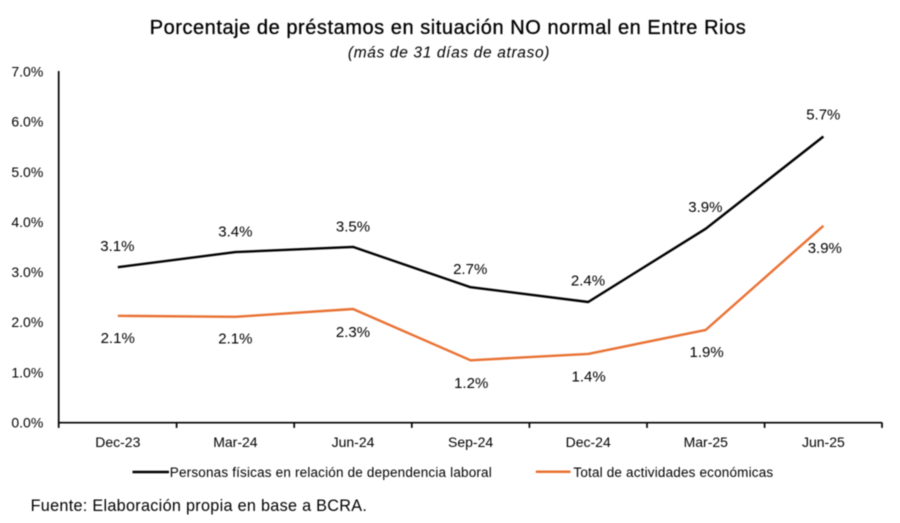  I want to click on svg-text: 0.0%, so click(27, 423).